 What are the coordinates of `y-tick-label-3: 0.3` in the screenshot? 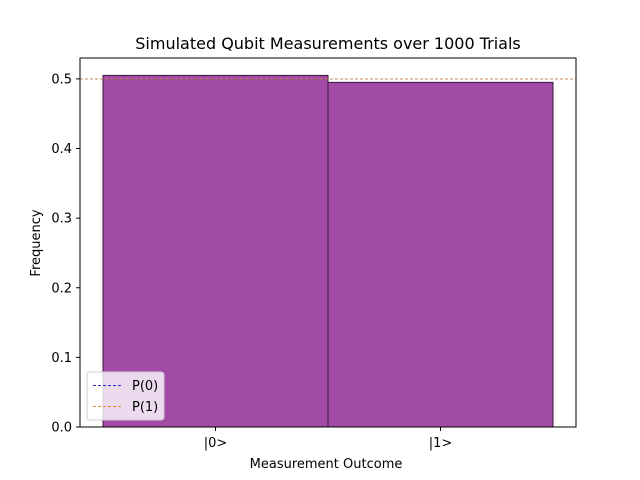 It's located at (61, 219).